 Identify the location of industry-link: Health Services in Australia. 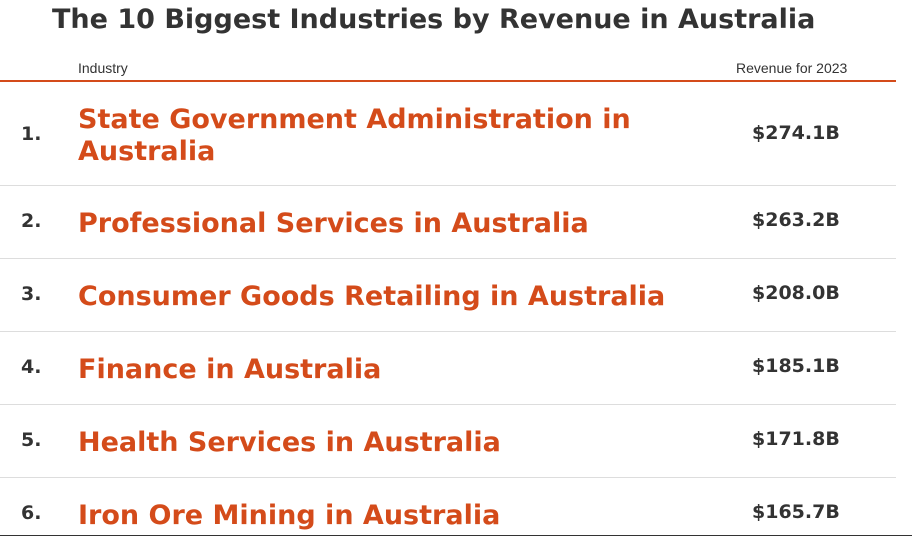
(289, 442).